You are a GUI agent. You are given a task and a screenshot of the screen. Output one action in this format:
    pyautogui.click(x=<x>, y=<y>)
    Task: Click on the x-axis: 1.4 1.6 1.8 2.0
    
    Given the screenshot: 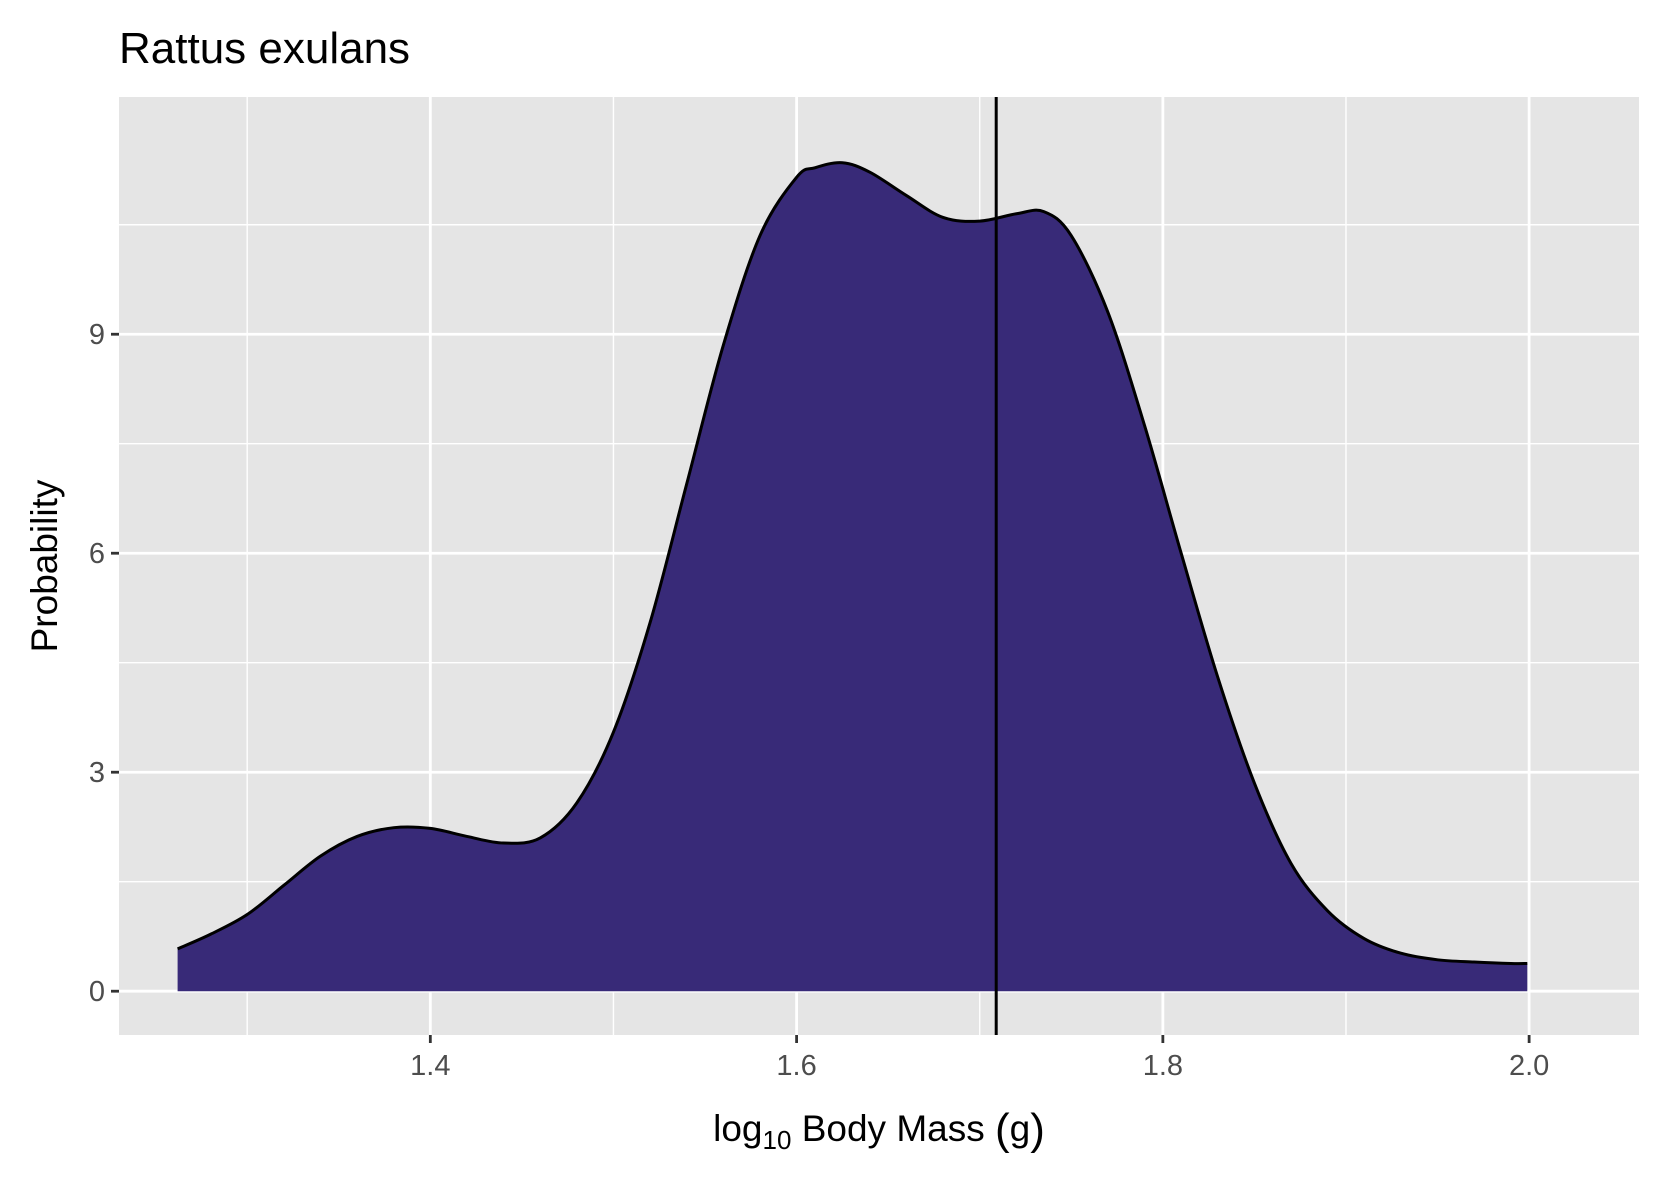 What is the action you would take?
    pyautogui.click(x=979, y=1058)
    